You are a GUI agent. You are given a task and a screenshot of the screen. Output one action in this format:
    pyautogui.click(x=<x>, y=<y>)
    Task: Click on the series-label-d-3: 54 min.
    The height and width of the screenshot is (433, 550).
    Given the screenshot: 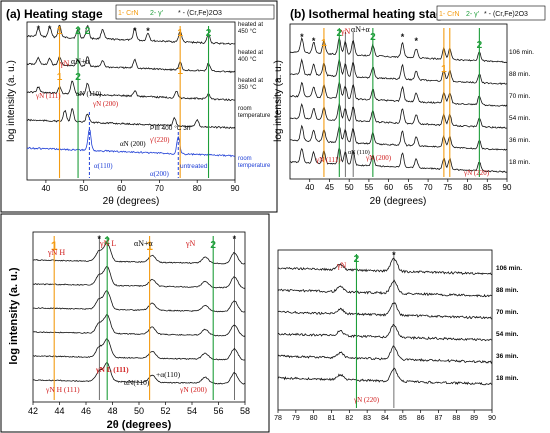 What is the action you would take?
    pyautogui.click(x=507, y=334)
    